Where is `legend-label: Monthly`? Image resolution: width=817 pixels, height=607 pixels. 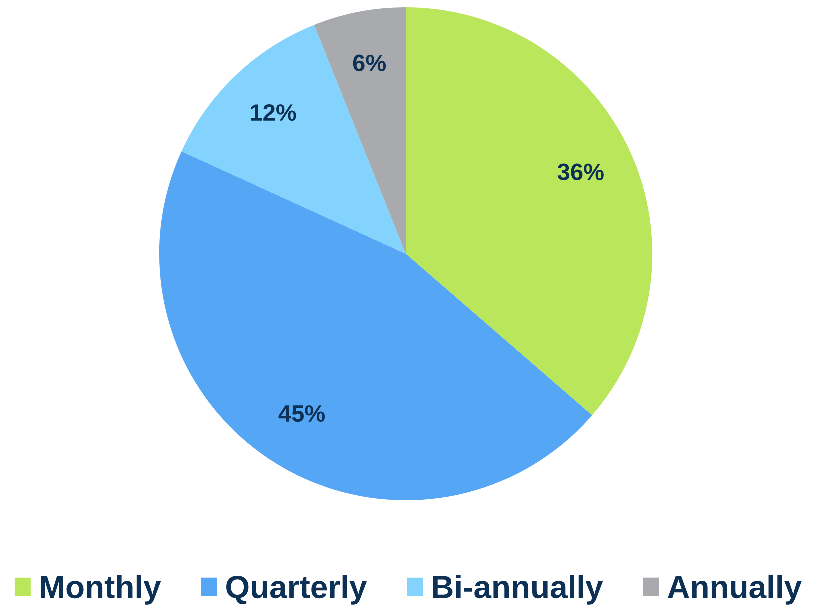
legend-label: Monthly is located at coordinates (101, 590).